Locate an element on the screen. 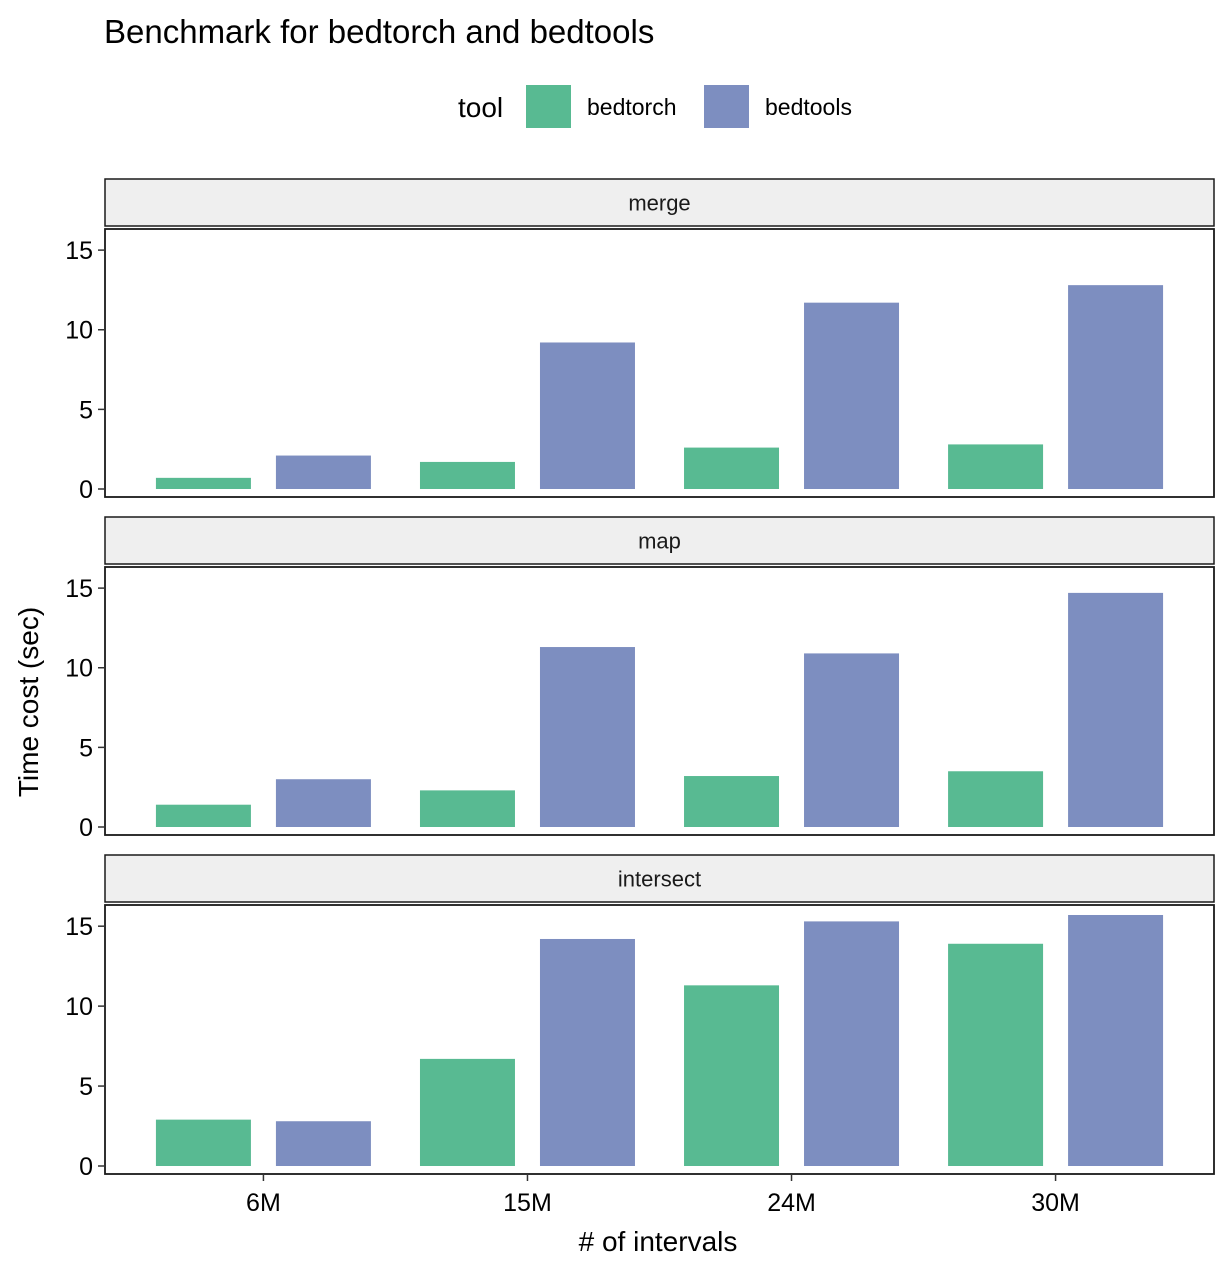  bar-merge-bedtools-15M is located at coordinates (587, 415).